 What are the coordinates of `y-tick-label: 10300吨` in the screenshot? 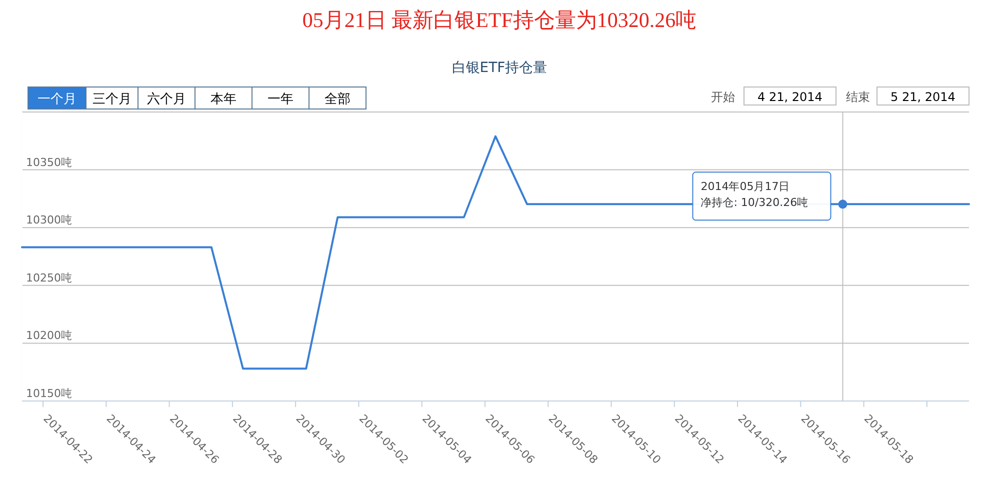 It's located at (49, 220).